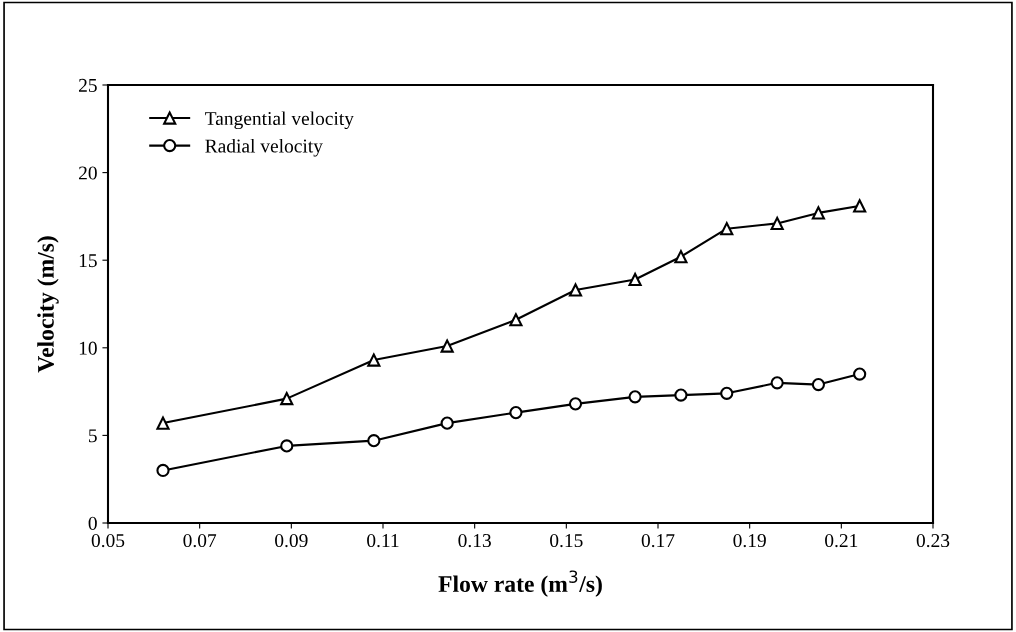 This screenshot has height=632, width=1016. Describe the element at coordinates (87, 85) in the screenshot. I see `y-tick-label: 25` at that location.